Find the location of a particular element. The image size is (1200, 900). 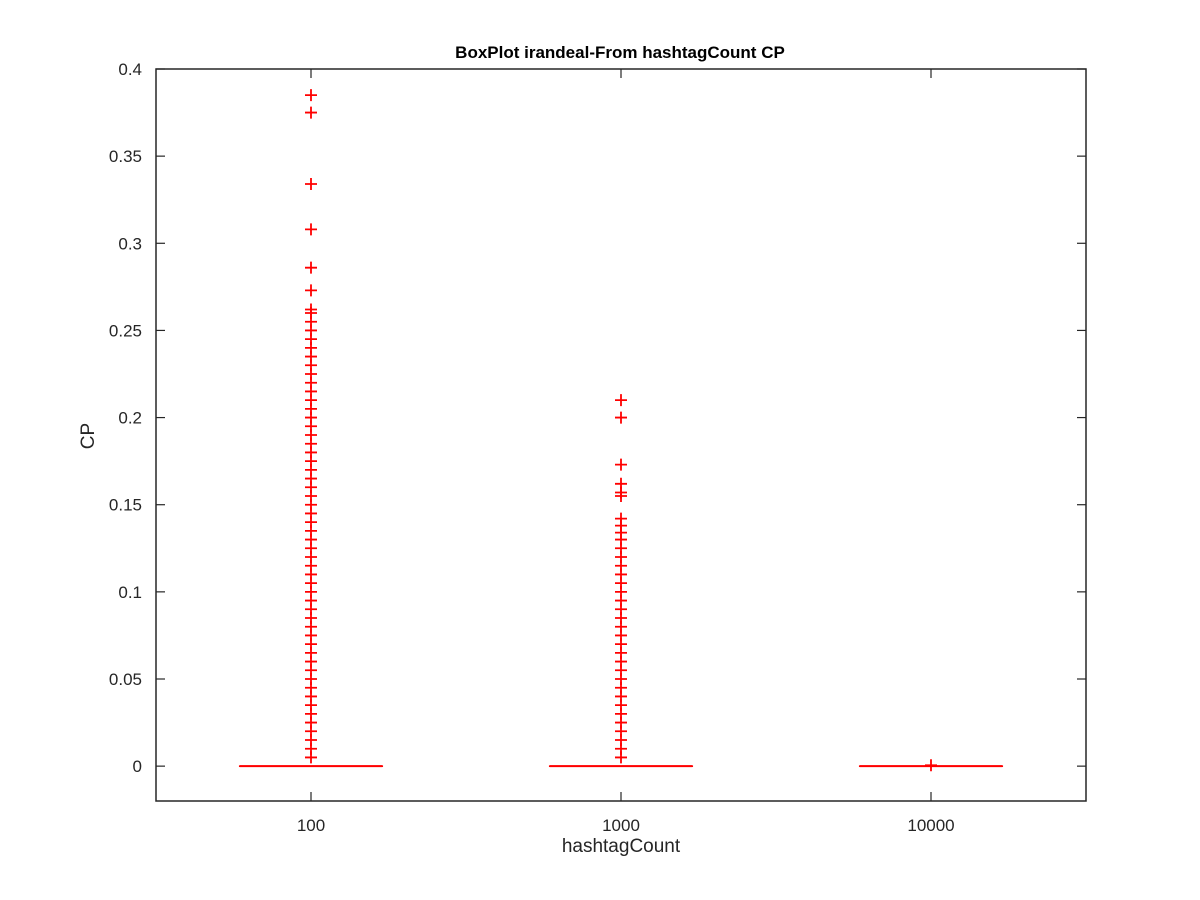

y-tick-label: 0.35 is located at coordinates (125, 156).